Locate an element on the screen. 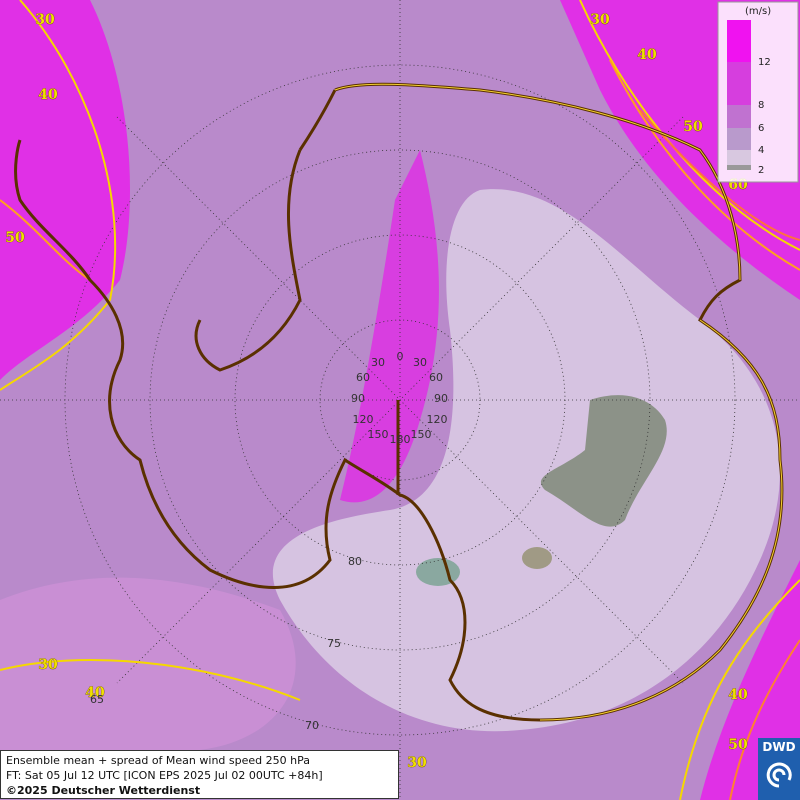  legend-tick: 2 is located at coordinates (761, 170).